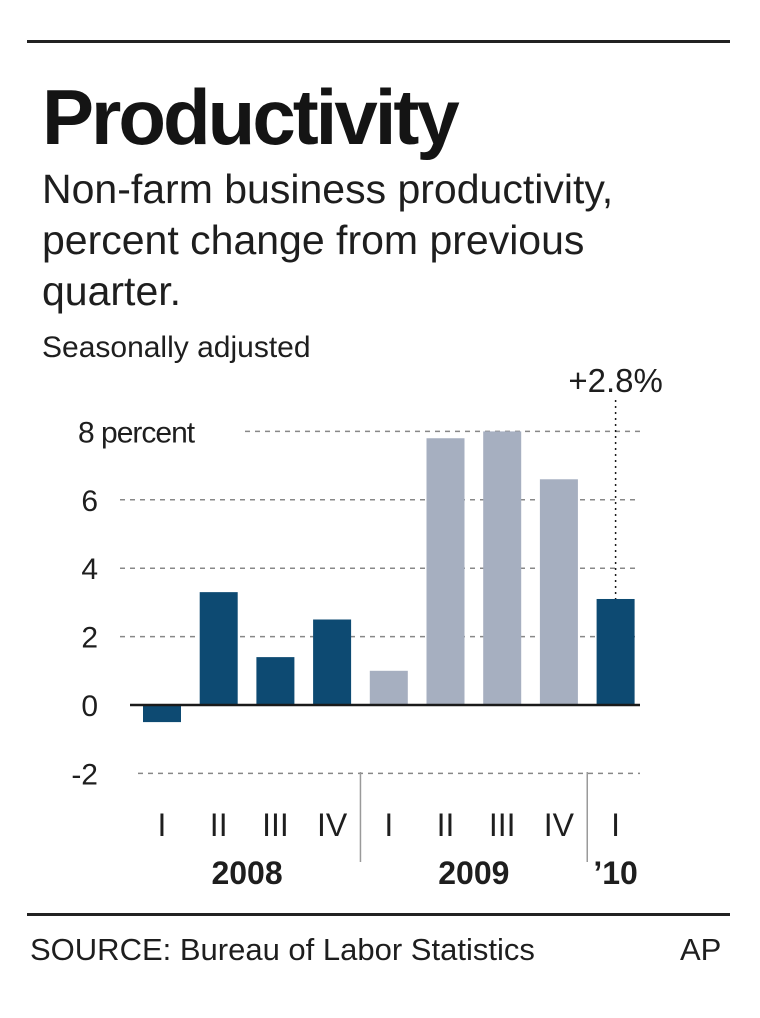  What do you see at coordinates (89, 638) in the screenshot?
I see `y-tick-label: 2` at bounding box center [89, 638].